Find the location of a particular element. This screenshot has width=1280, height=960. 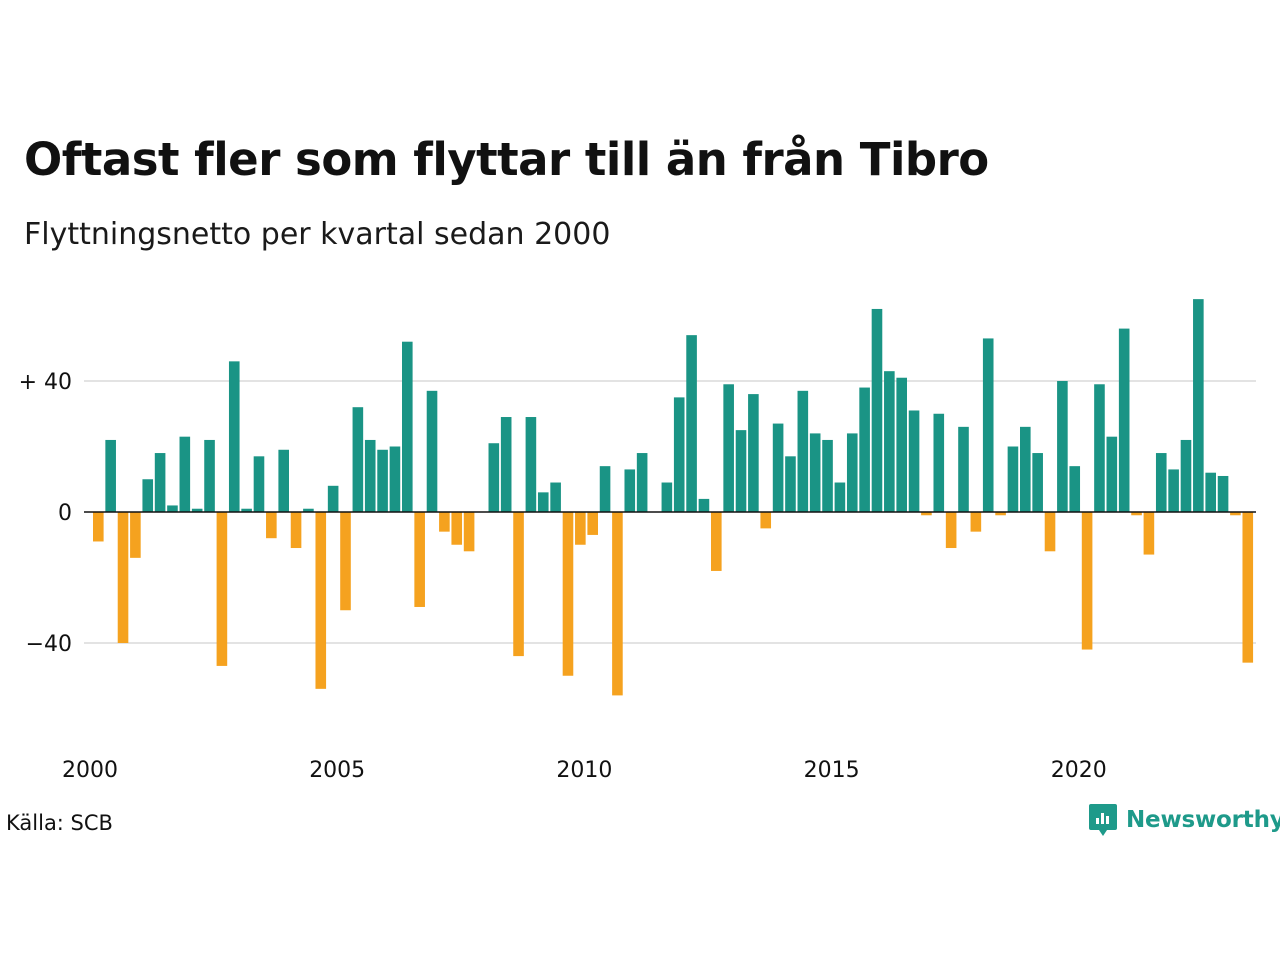

chart-subtitle: Flyttningsnetto per kvartal sedan 2000 is located at coordinates (317, 234).